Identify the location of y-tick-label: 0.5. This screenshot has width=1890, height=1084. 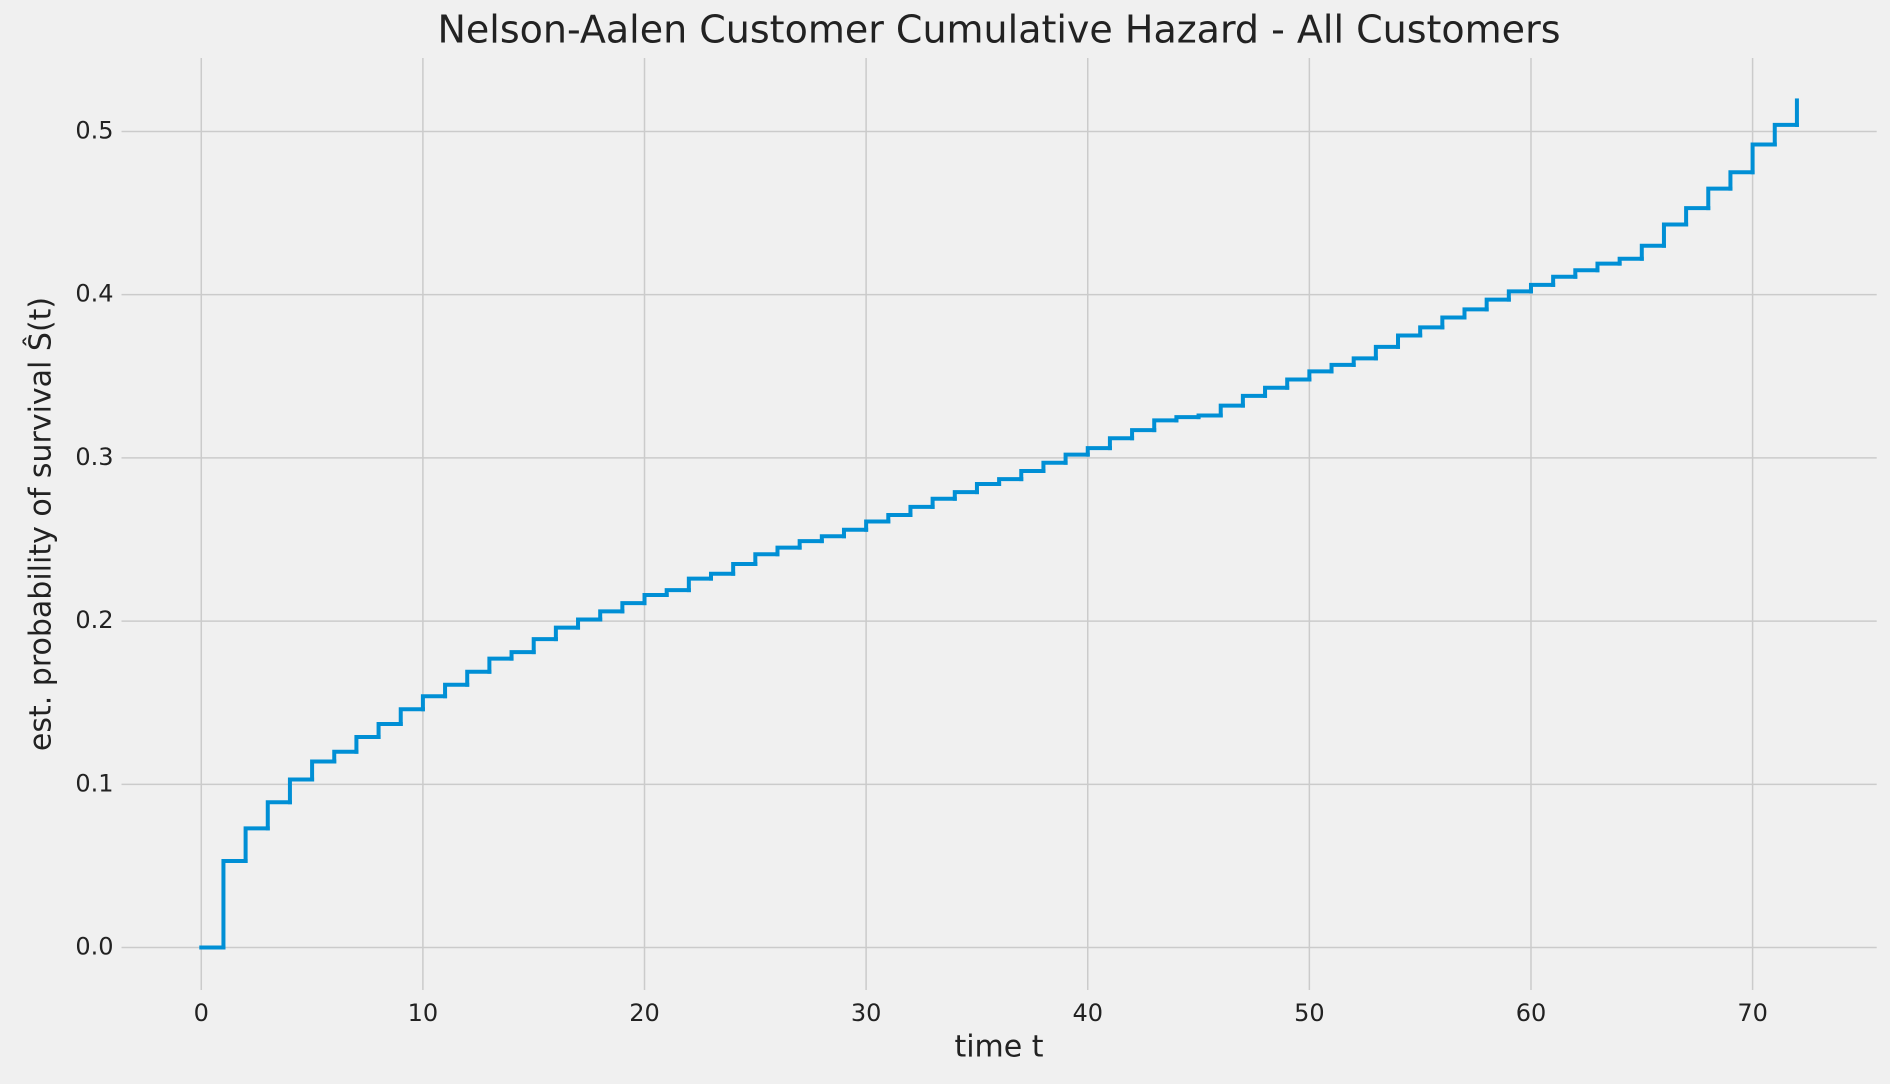
(94, 130).